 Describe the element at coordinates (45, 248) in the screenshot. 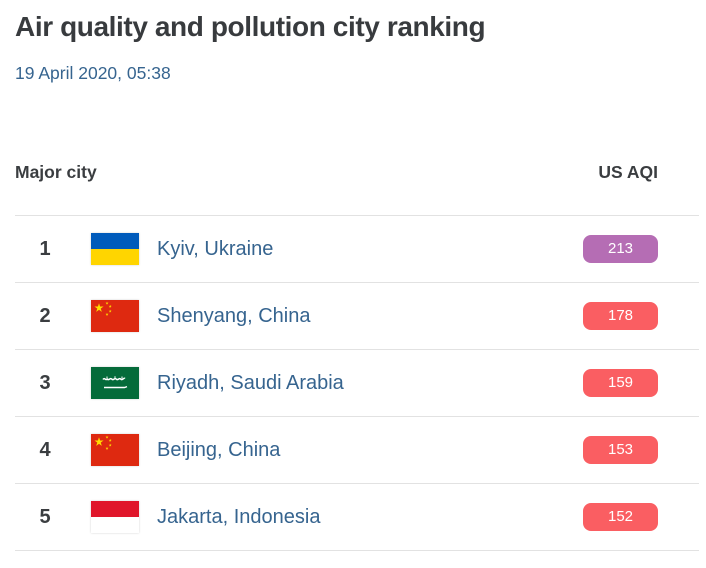

I see `rank-number: 1` at that location.